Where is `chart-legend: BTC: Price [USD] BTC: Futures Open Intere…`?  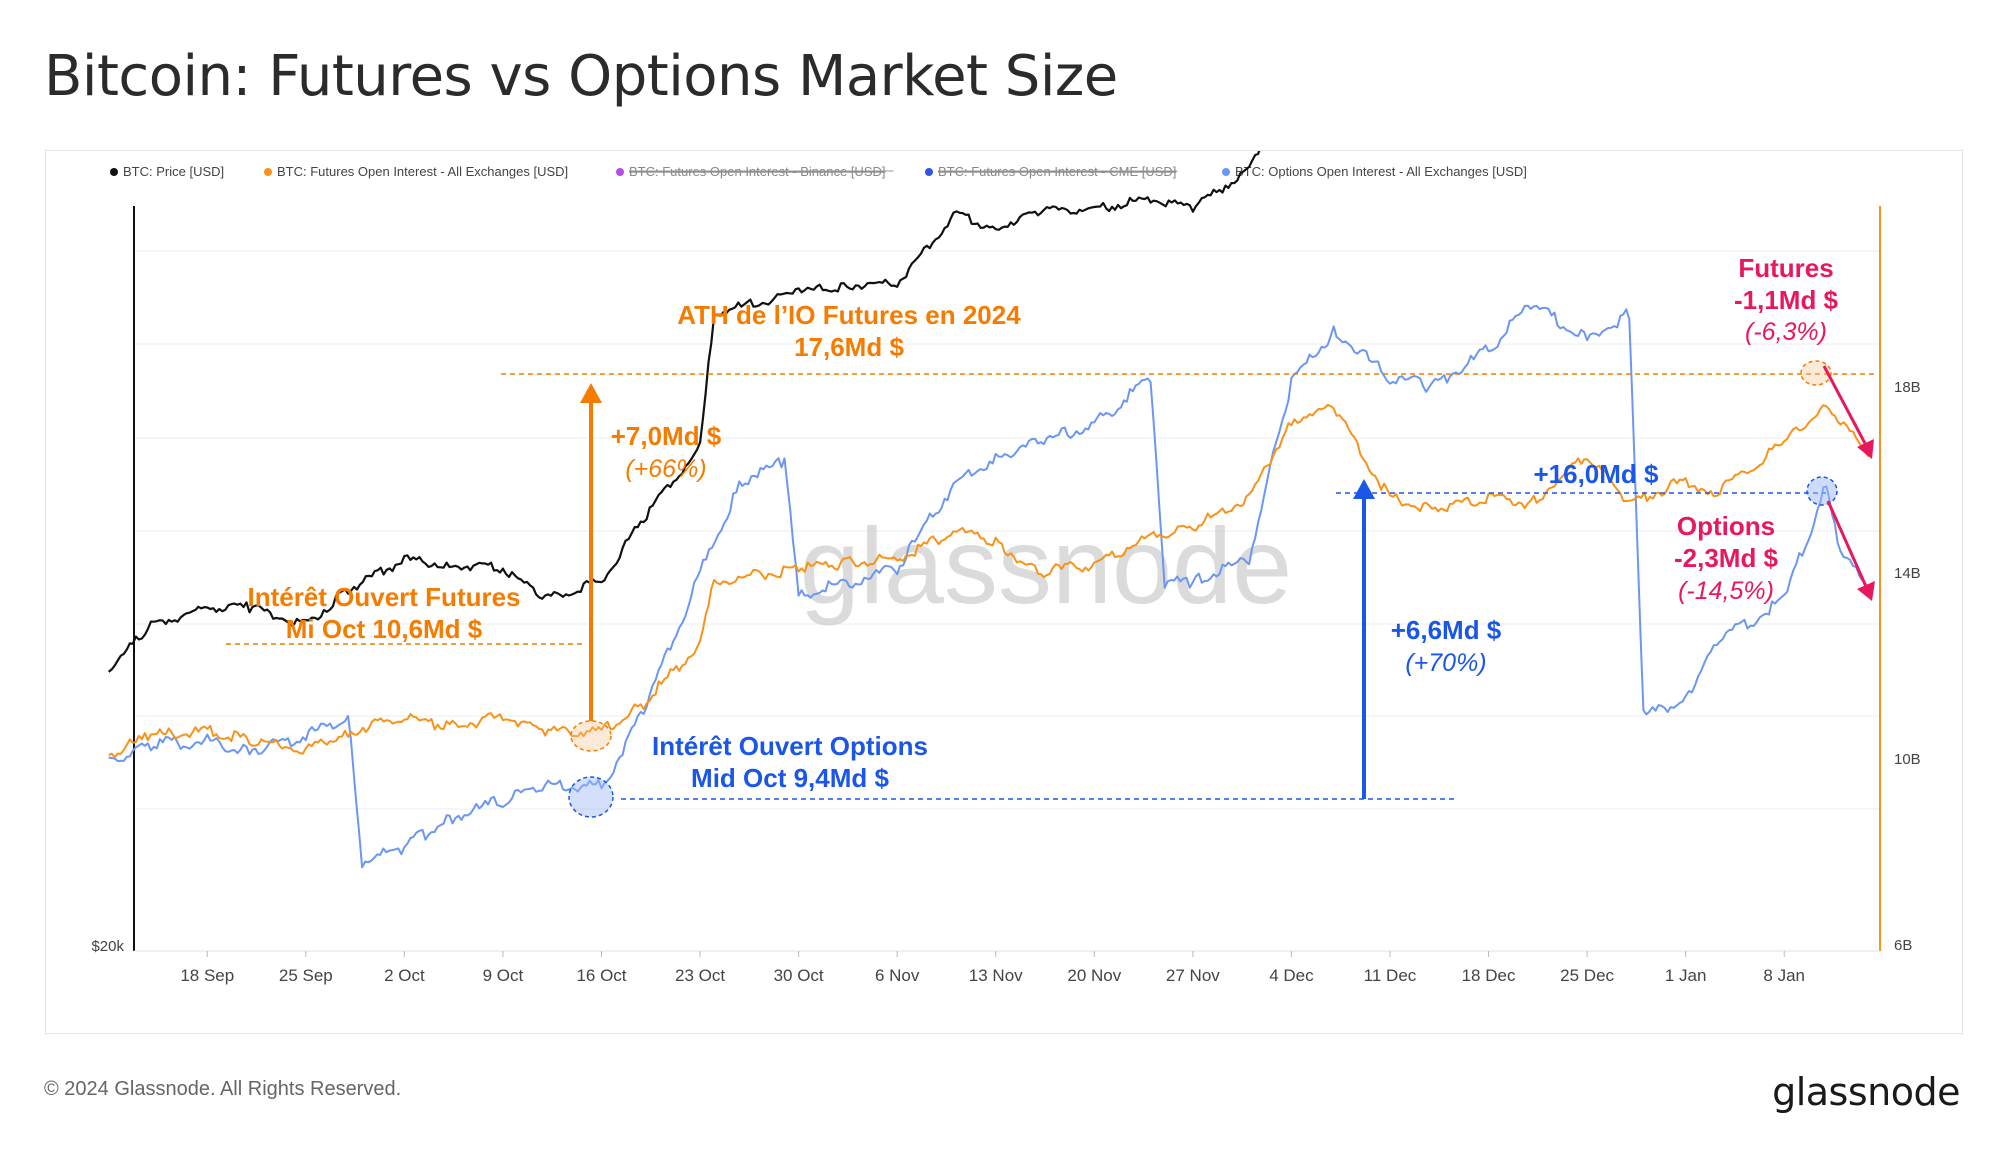 chart-legend: BTC: Price [USD] BTC: Futures Open Intere… is located at coordinates (818, 171).